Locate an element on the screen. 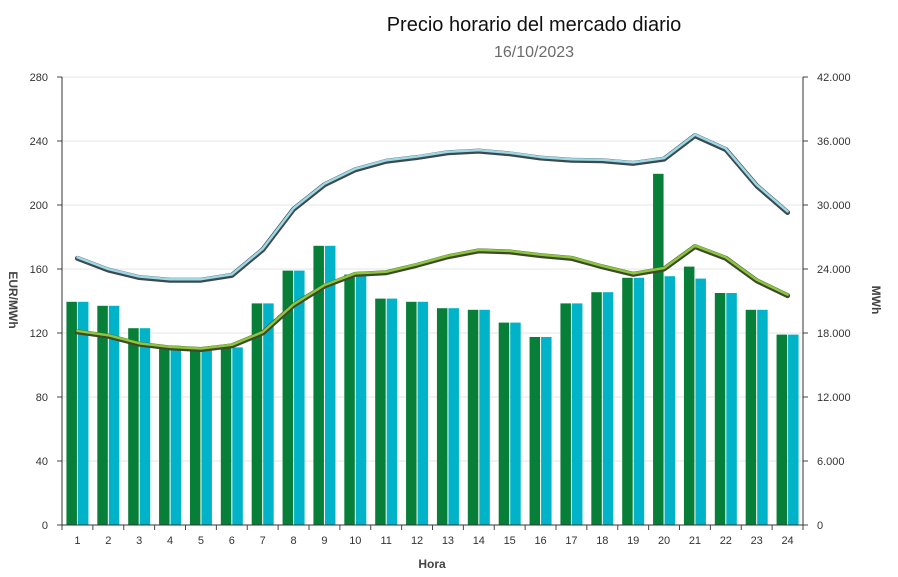  x-tick-label: 18 is located at coordinates (602, 541).